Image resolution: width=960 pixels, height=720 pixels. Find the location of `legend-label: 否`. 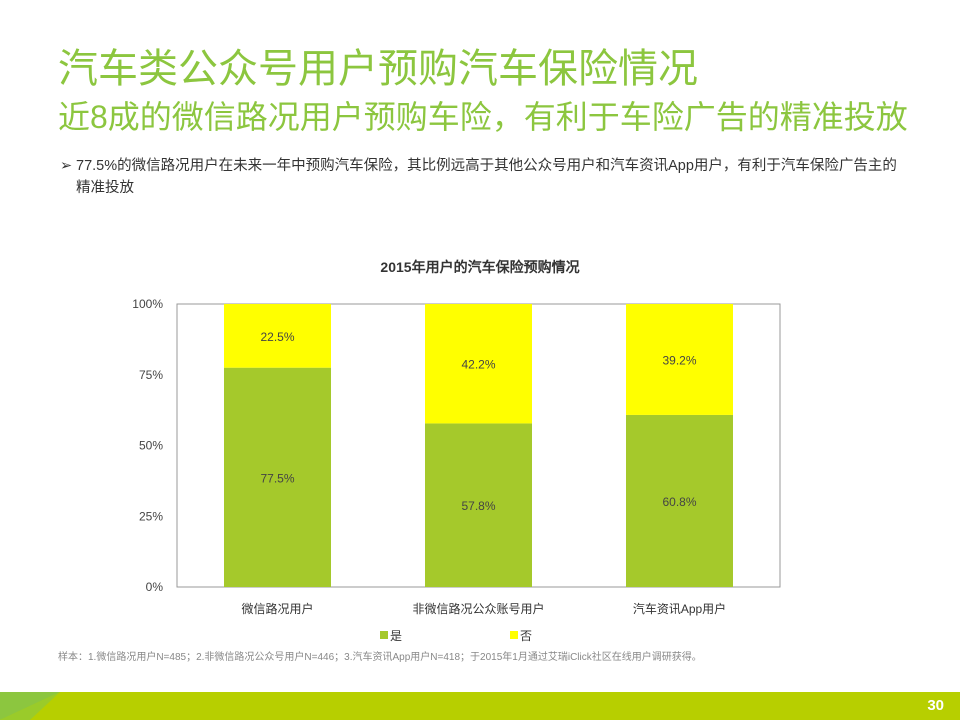

legend-label: 否 is located at coordinates (526, 636).